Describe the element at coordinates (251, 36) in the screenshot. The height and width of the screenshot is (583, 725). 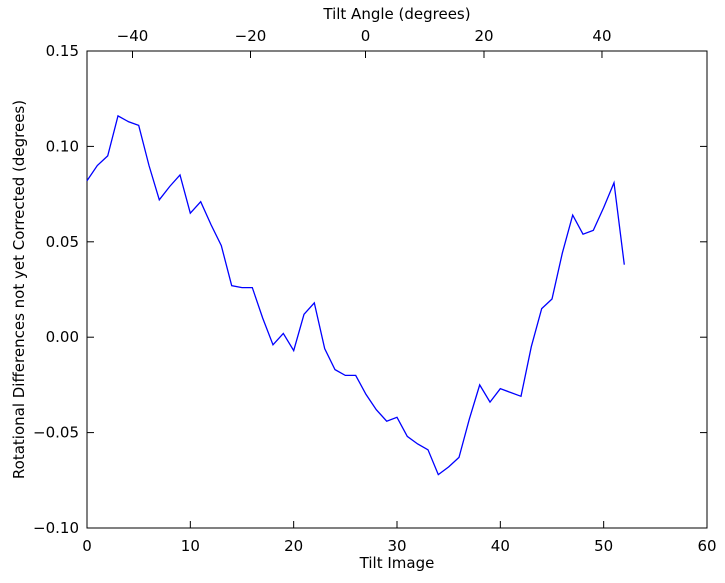
I see `top-tick-label: −20` at that location.